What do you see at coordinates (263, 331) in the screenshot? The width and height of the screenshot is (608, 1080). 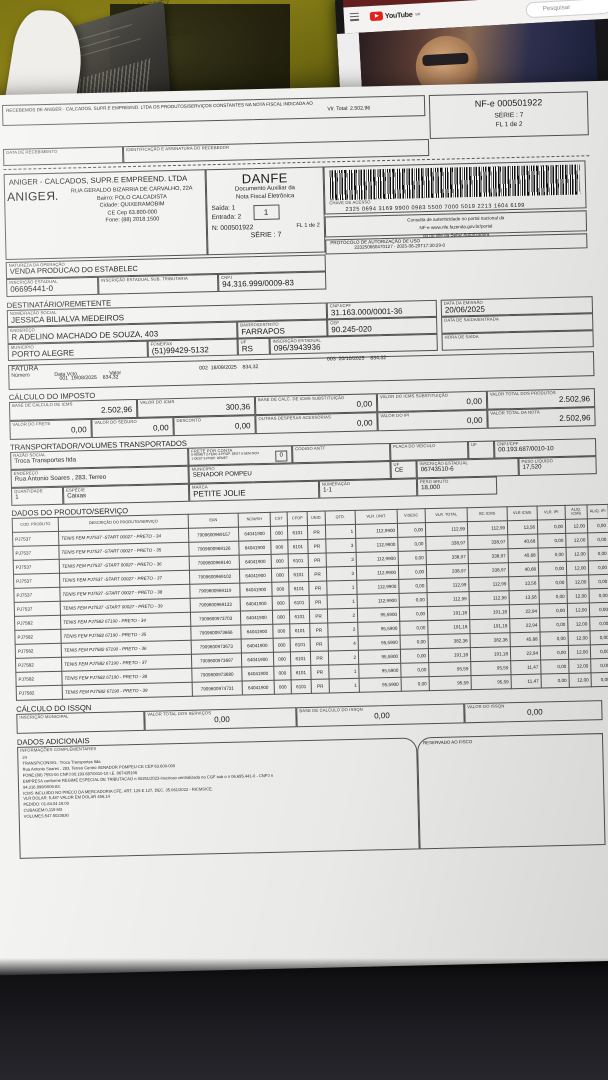 I see `dest-bairro: FARRAPOS` at bounding box center [263, 331].